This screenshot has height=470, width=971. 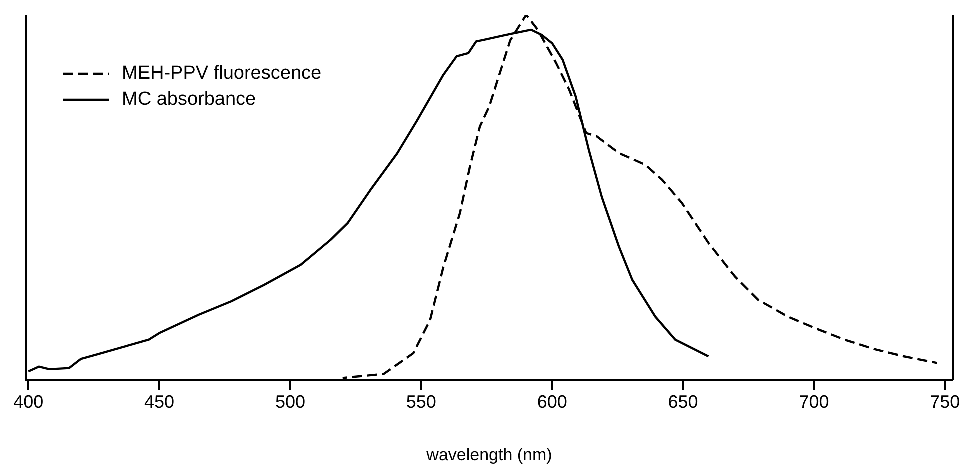 What do you see at coordinates (945, 402) in the screenshot?
I see `x-tick-label: 750` at bounding box center [945, 402].